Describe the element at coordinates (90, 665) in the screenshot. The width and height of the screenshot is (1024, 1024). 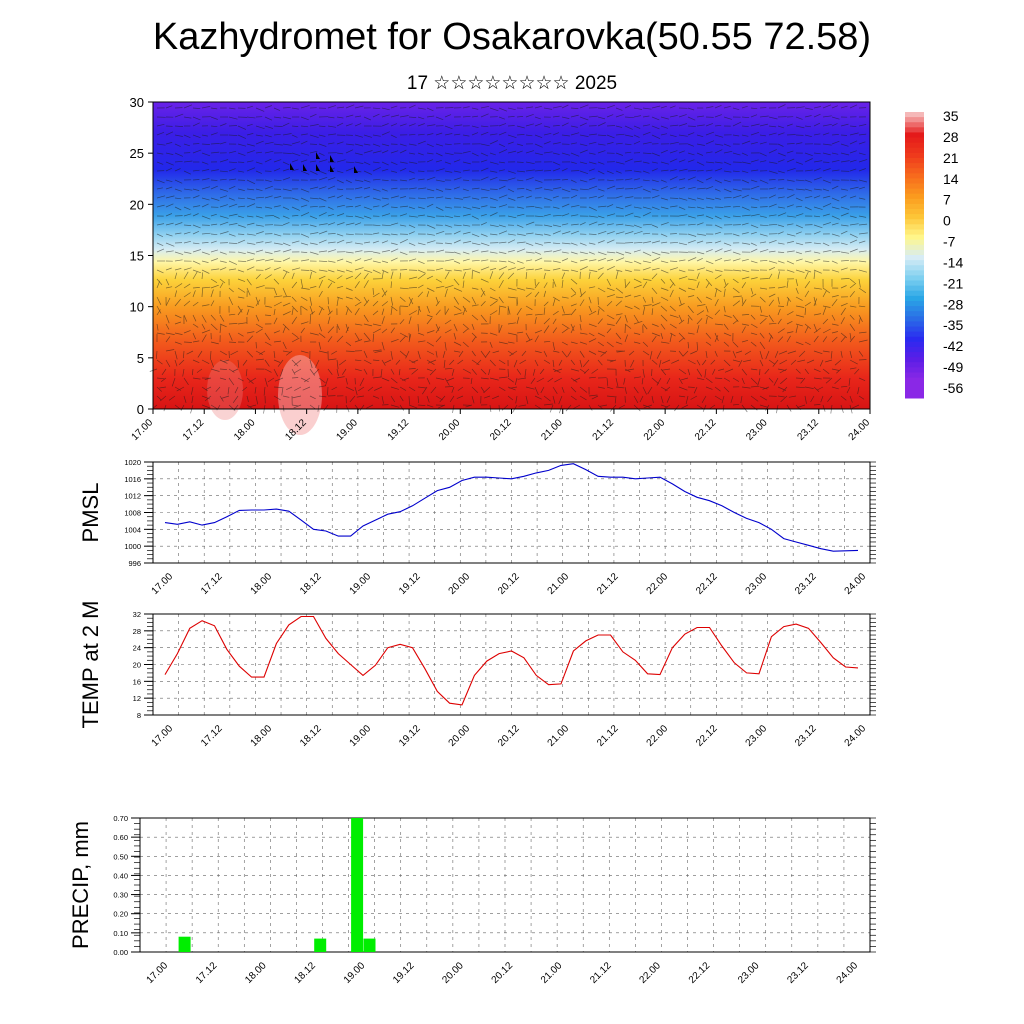
I see `temp-panel-ylabel: TEMP at 2 M` at that location.